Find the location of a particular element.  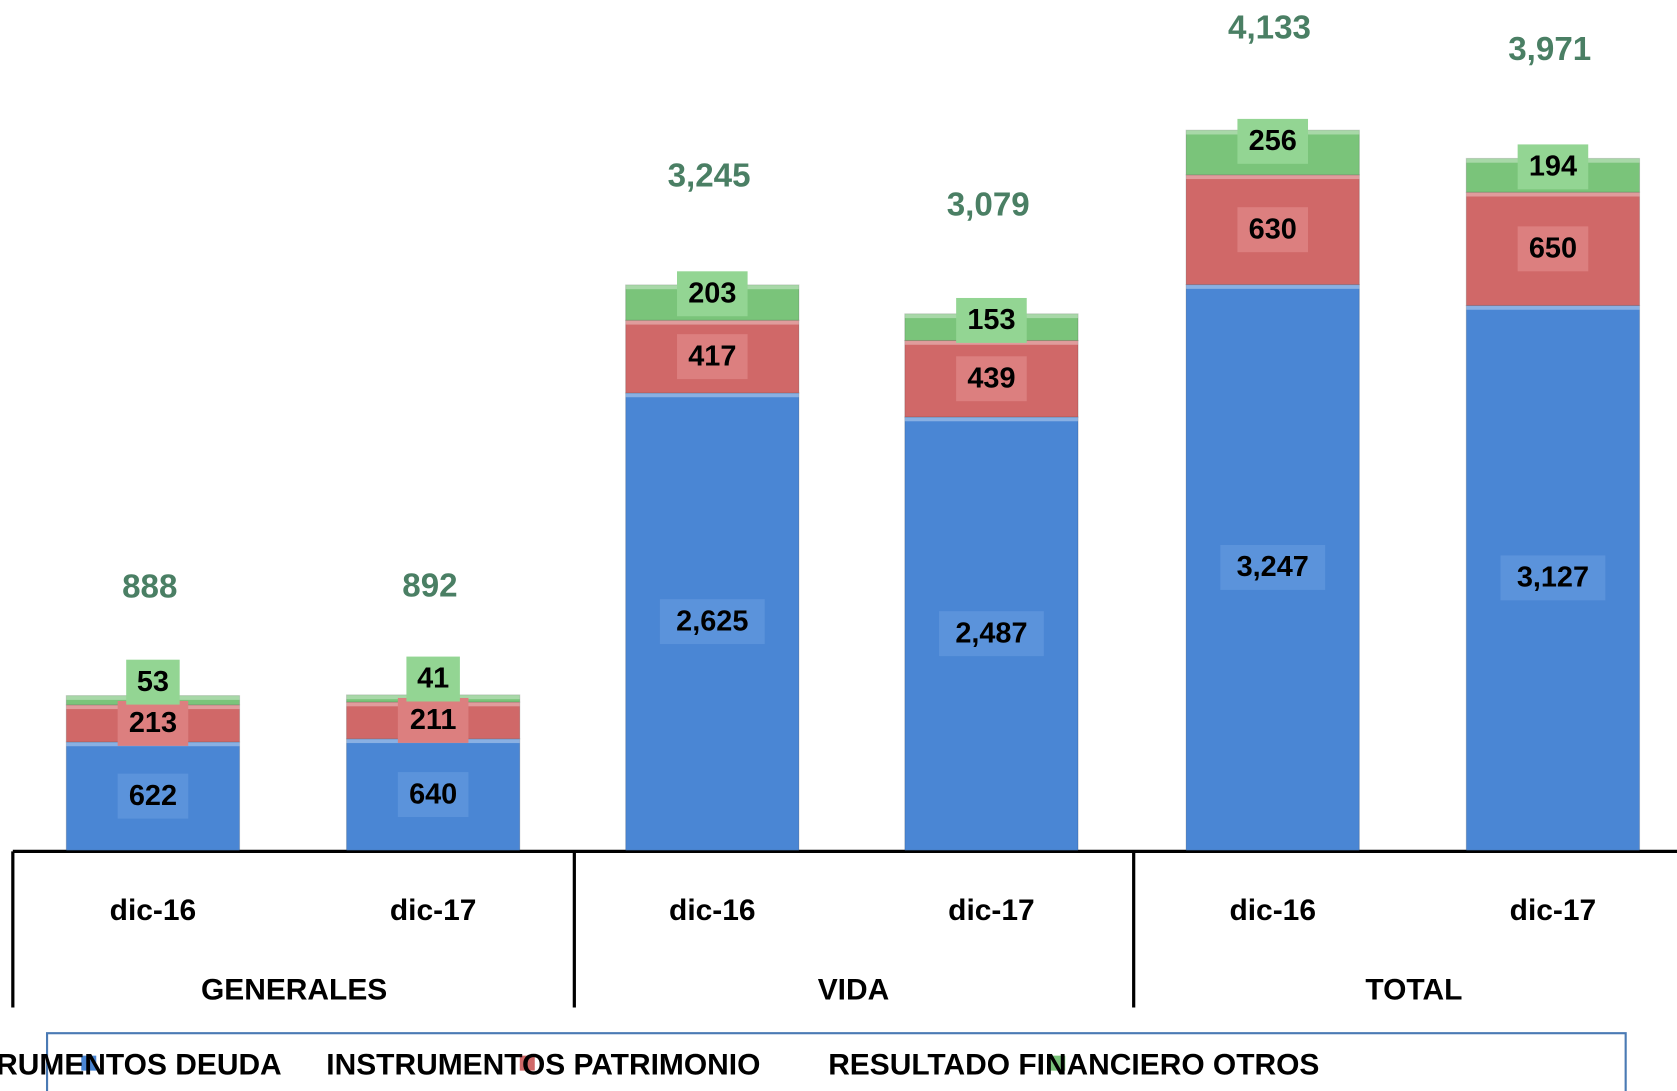

data-label: 622 is located at coordinates (153, 796).